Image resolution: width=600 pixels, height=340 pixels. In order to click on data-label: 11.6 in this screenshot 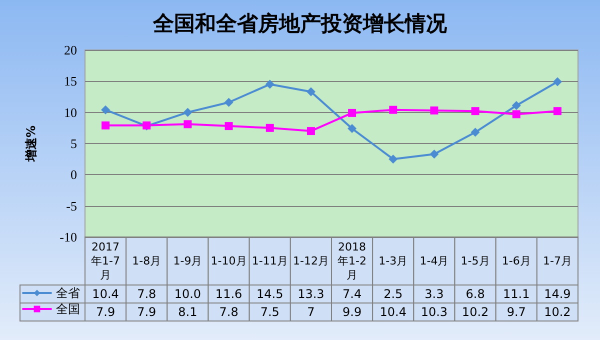, I will do `click(228, 294)`.